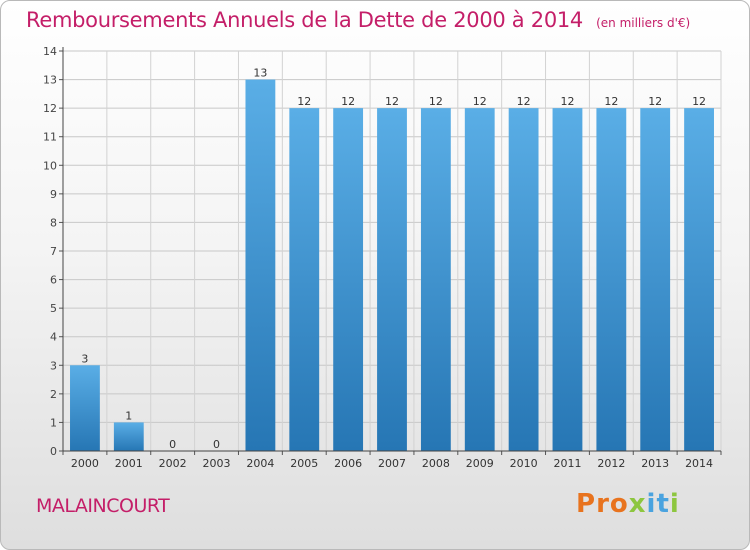 This screenshot has width=750, height=550. I want to click on x-tick-label-2003: 2003, so click(217, 463).